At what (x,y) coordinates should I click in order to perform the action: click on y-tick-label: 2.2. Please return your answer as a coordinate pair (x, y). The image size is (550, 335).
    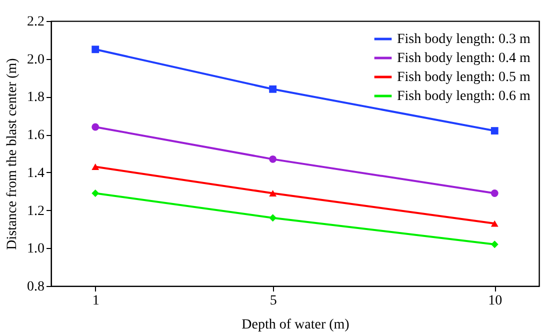
    Looking at the image, I should click on (35, 22).